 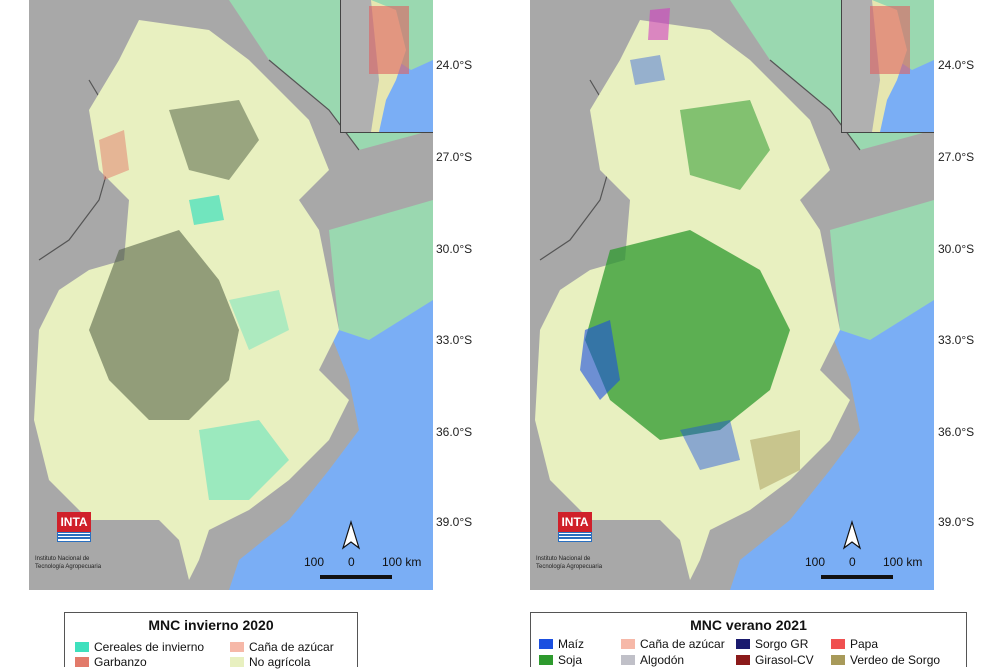 What do you see at coordinates (560, 660) in the screenshot?
I see `legend-item: Soja` at bounding box center [560, 660].